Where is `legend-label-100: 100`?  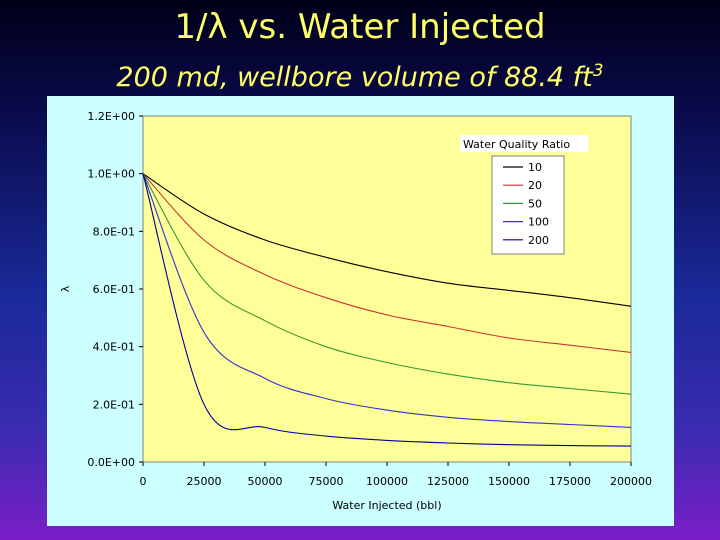
legend-label-100: 100 is located at coordinates (538, 222).